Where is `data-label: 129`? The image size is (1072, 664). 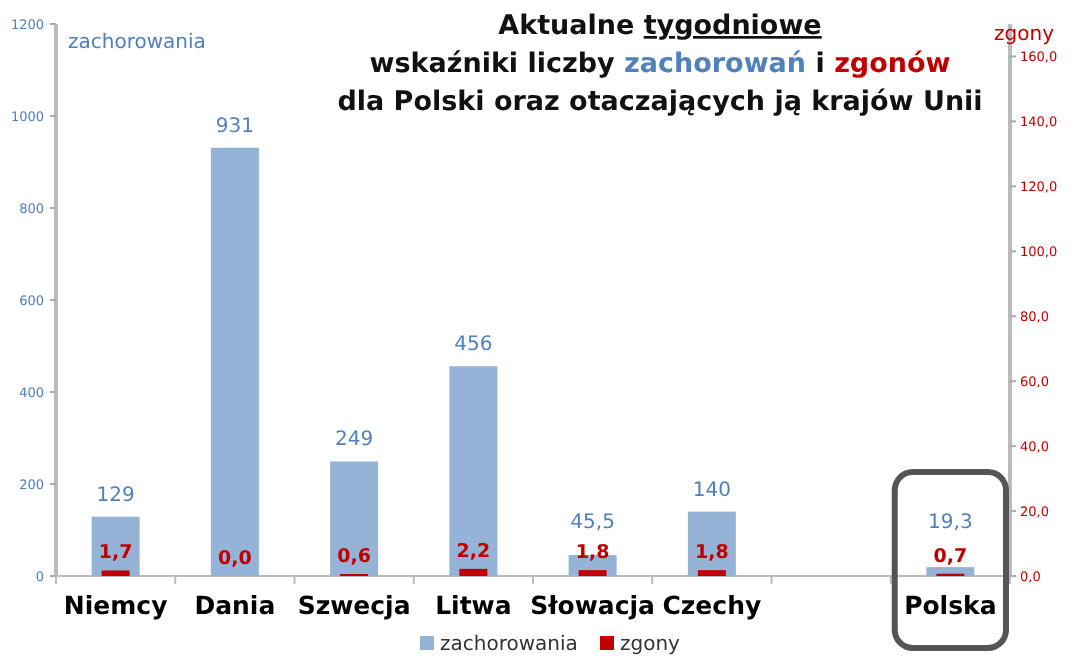 data-label: 129 is located at coordinates (115, 495).